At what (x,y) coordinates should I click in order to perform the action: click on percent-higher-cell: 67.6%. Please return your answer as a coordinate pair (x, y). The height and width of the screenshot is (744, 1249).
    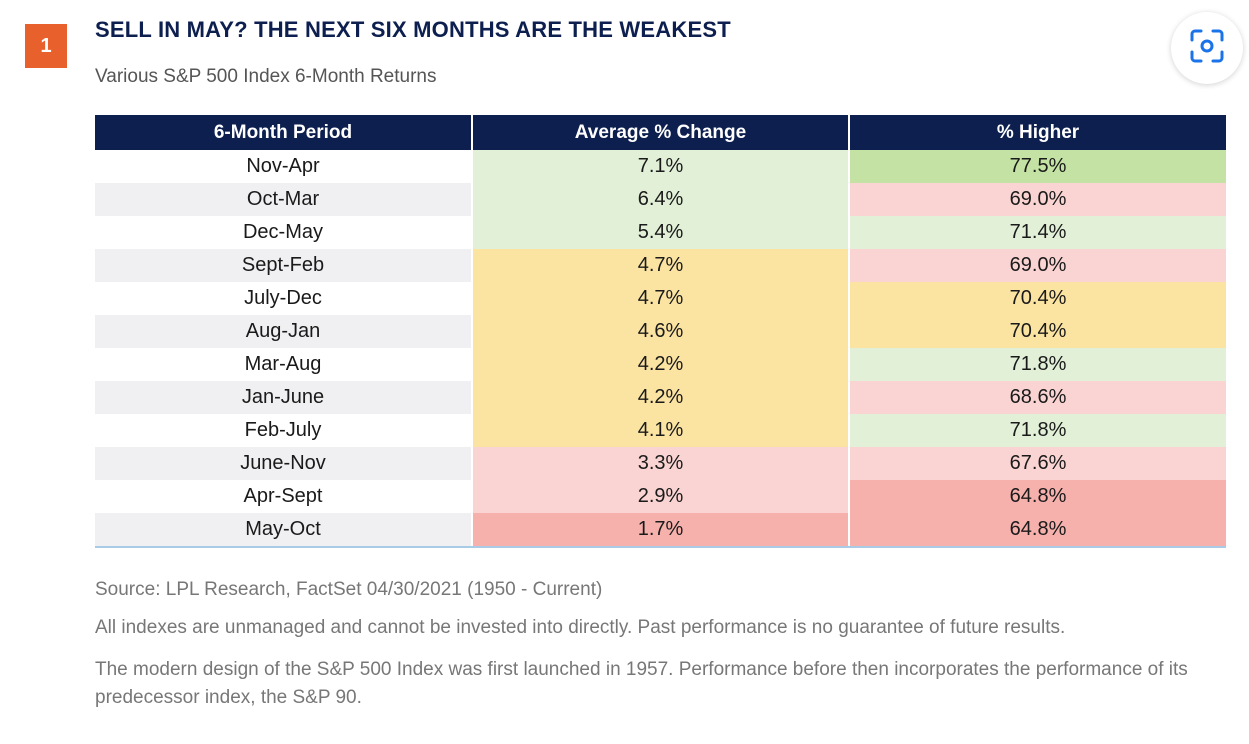
    Looking at the image, I should click on (1037, 463).